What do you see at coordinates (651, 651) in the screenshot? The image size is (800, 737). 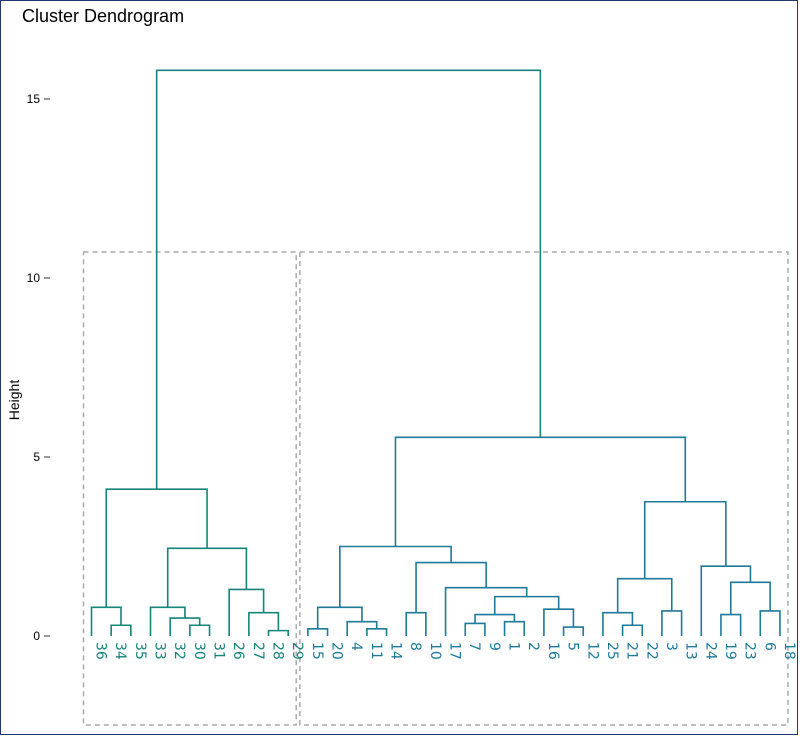 I see `leaf-label: 22` at bounding box center [651, 651].